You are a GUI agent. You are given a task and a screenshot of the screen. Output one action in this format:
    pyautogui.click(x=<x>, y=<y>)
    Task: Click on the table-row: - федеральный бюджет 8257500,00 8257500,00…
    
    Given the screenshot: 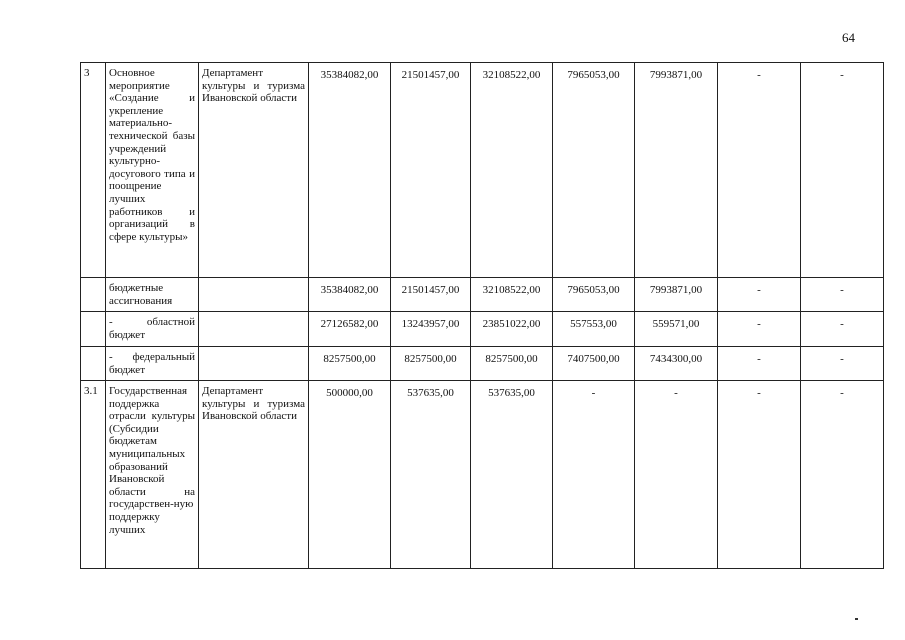 What is the action you would take?
    pyautogui.click(x=482, y=363)
    